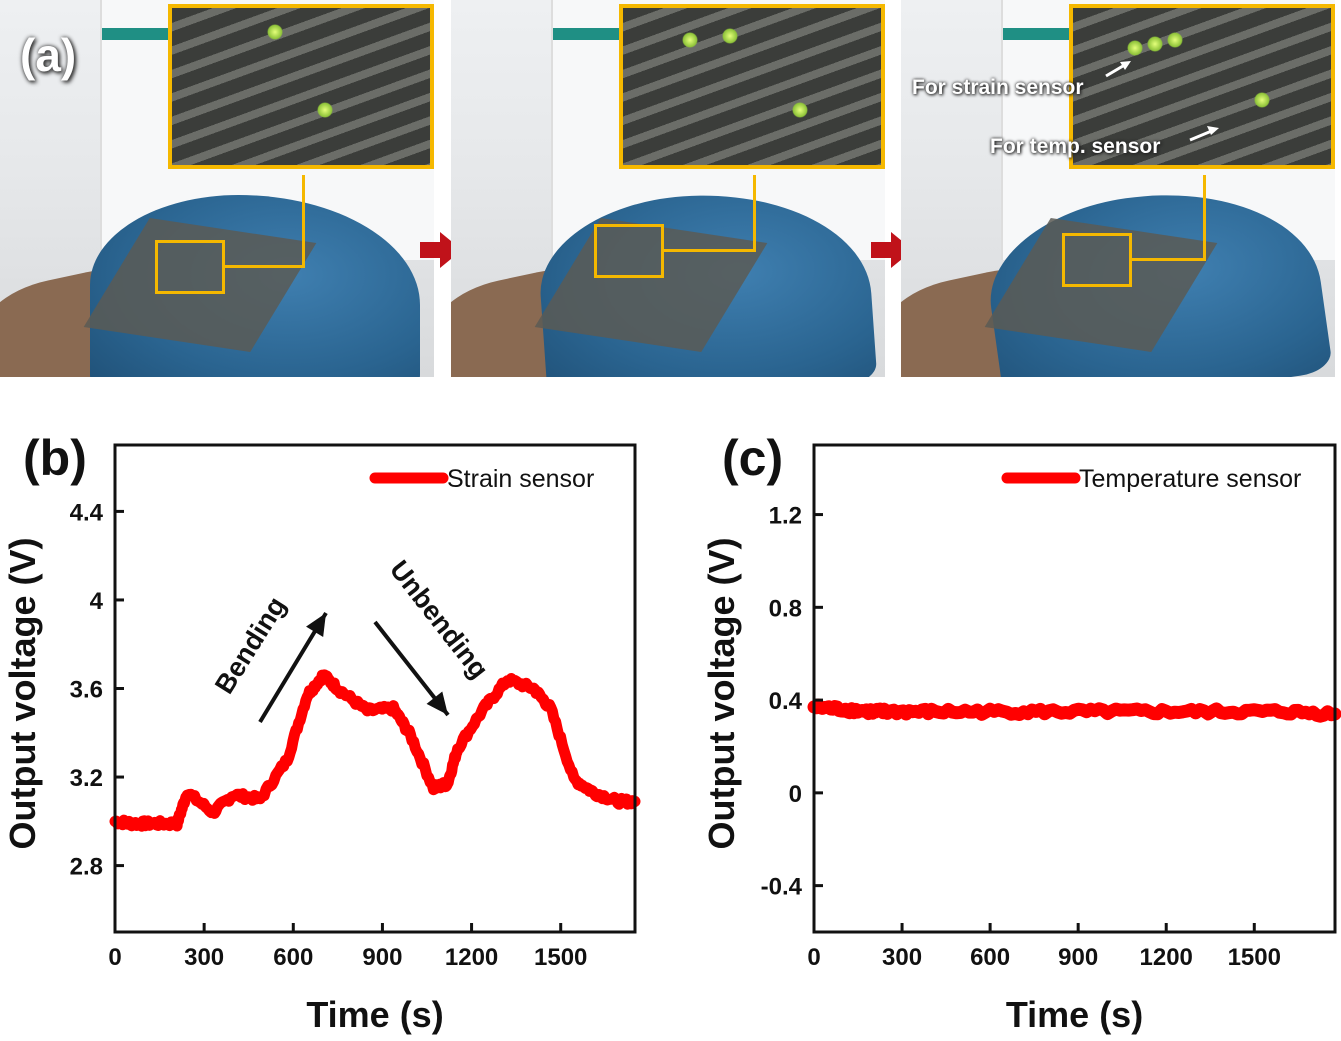  I want to click on bending-arrow-icon-head, so click(316, 625).